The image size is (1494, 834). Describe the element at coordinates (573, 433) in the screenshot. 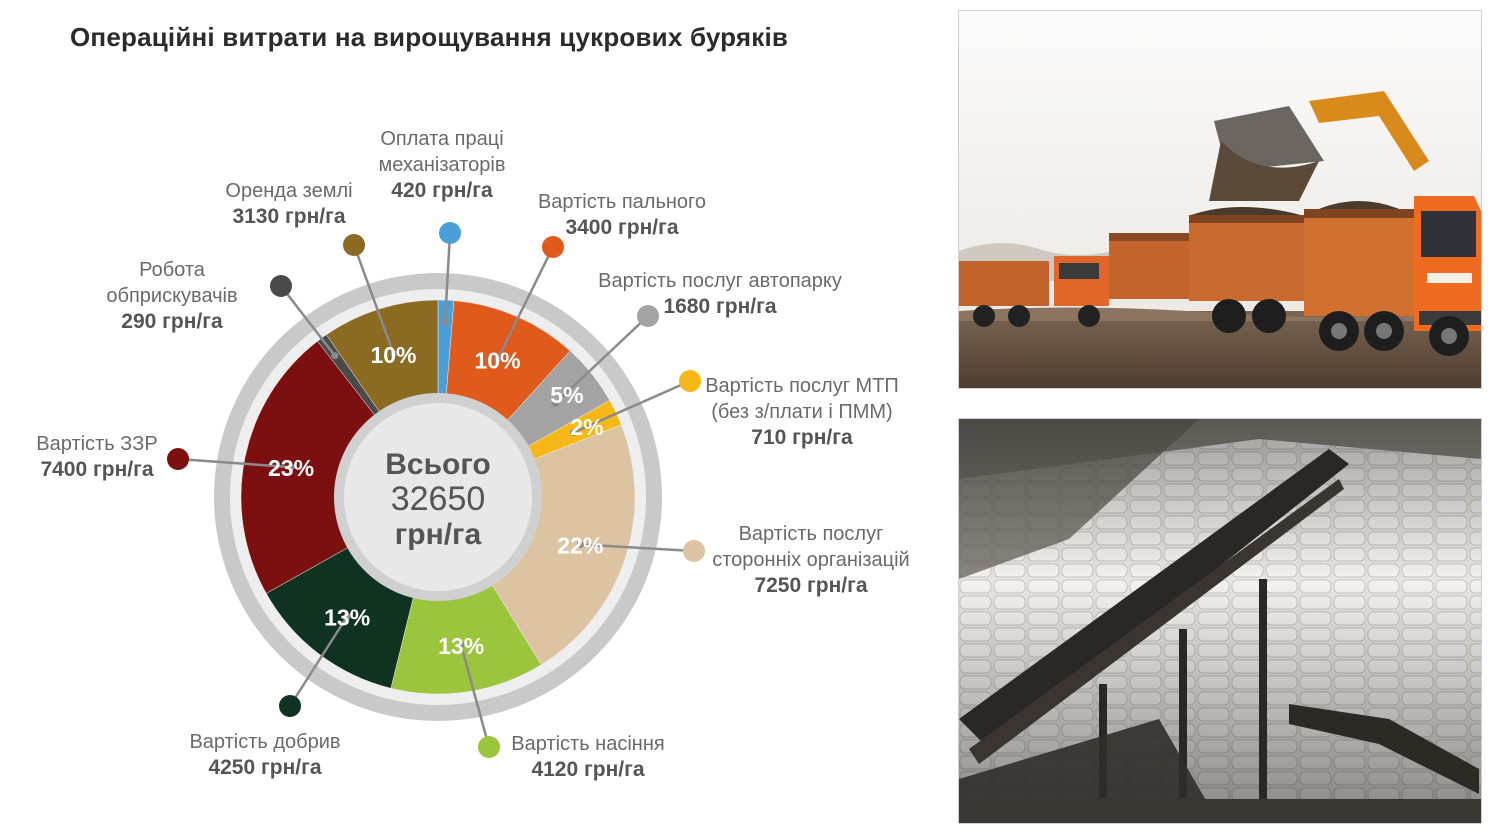

I see `leader-dot-mtp` at that location.